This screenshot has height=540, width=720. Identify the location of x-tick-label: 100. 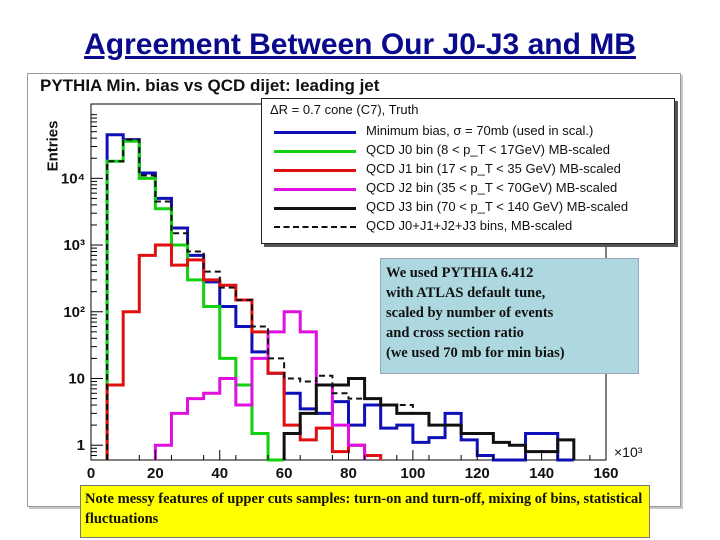
(412, 473).